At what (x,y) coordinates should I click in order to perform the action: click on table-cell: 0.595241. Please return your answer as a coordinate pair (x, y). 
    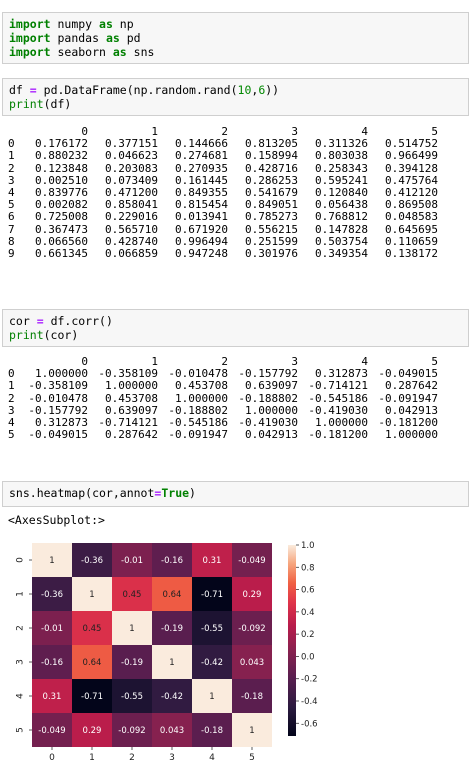
    Looking at the image, I should click on (341, 180).